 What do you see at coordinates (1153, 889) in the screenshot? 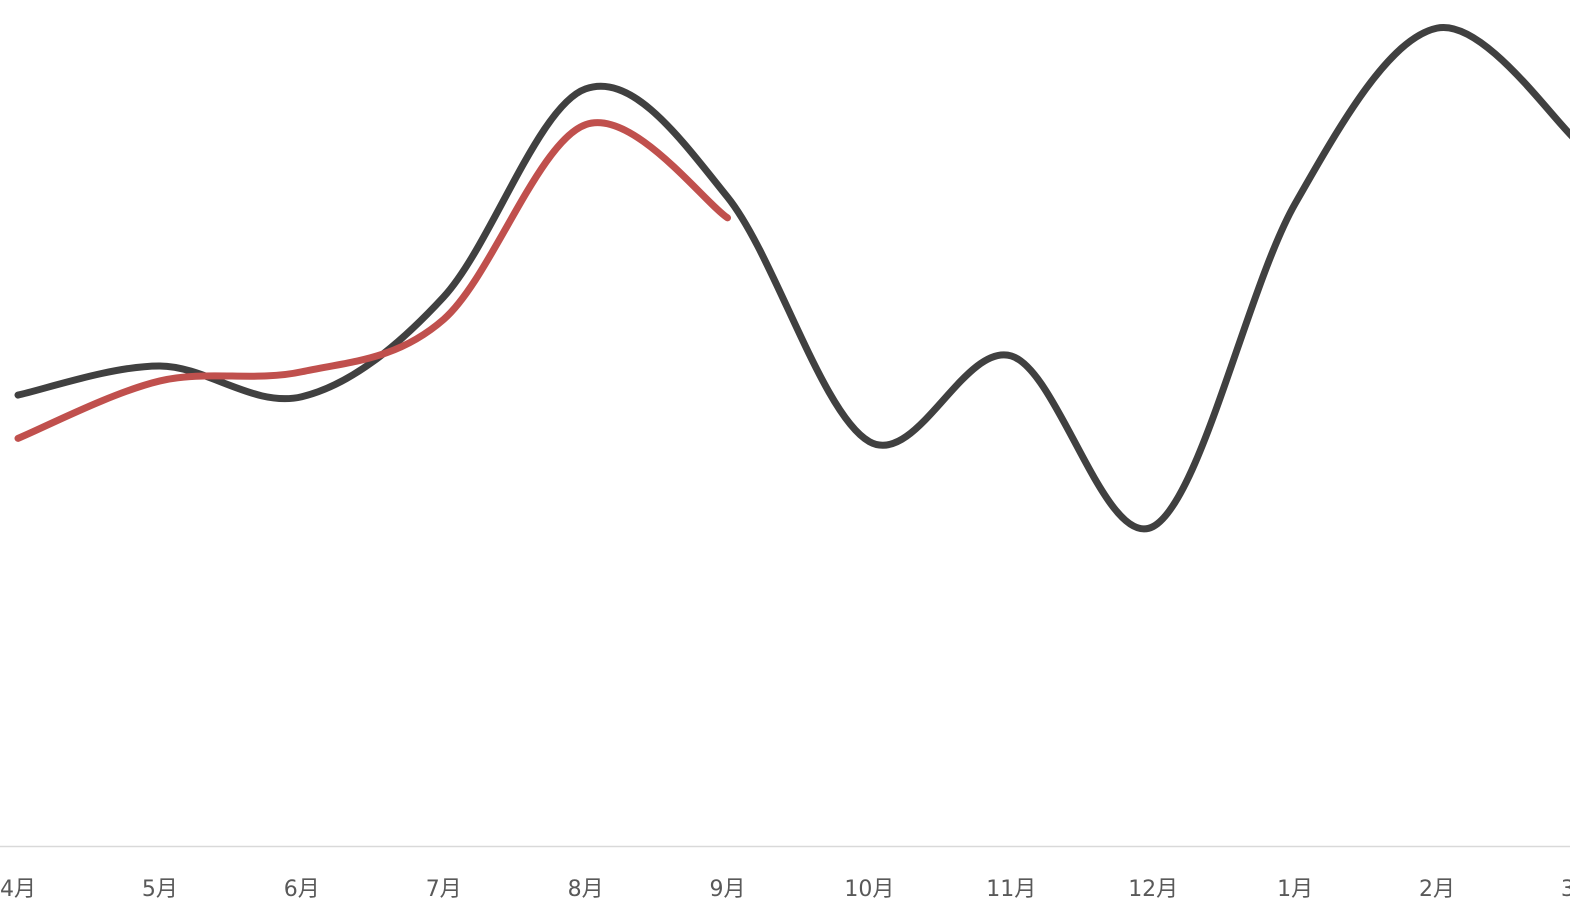
I see `x-tick-label: 12月` at bounding box center [1153, 889].